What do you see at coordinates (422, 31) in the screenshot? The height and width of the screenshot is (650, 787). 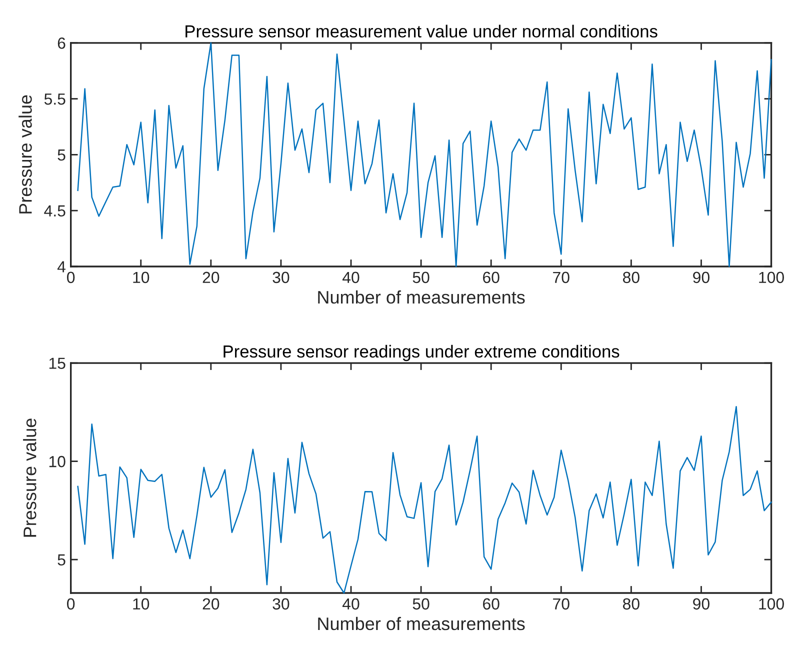 I see `chart-title: Pressure sensor measurement value under normal conditions` at bounding box center [422, 31].